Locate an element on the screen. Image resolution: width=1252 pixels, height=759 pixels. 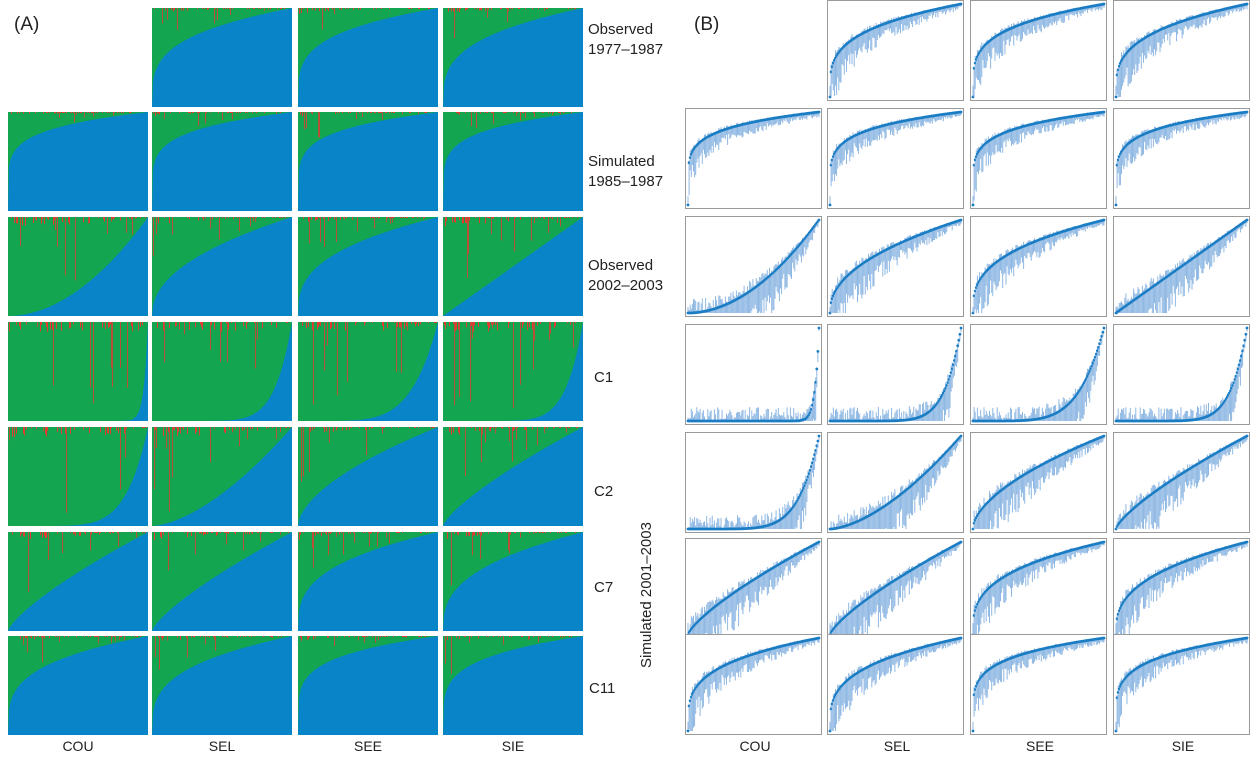
scatter-plot-observed-2002-sie is located at coordinates (1181, 266).